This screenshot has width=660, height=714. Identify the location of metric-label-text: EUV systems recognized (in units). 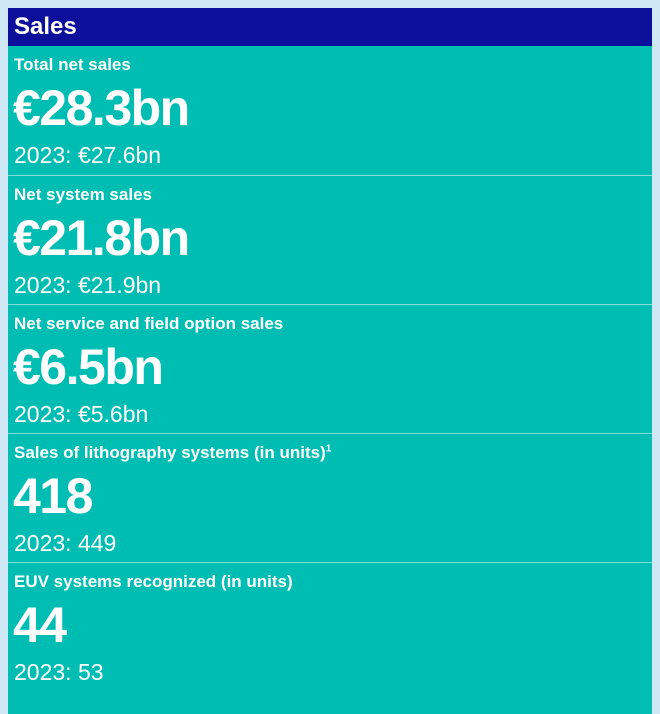
(153, 581).